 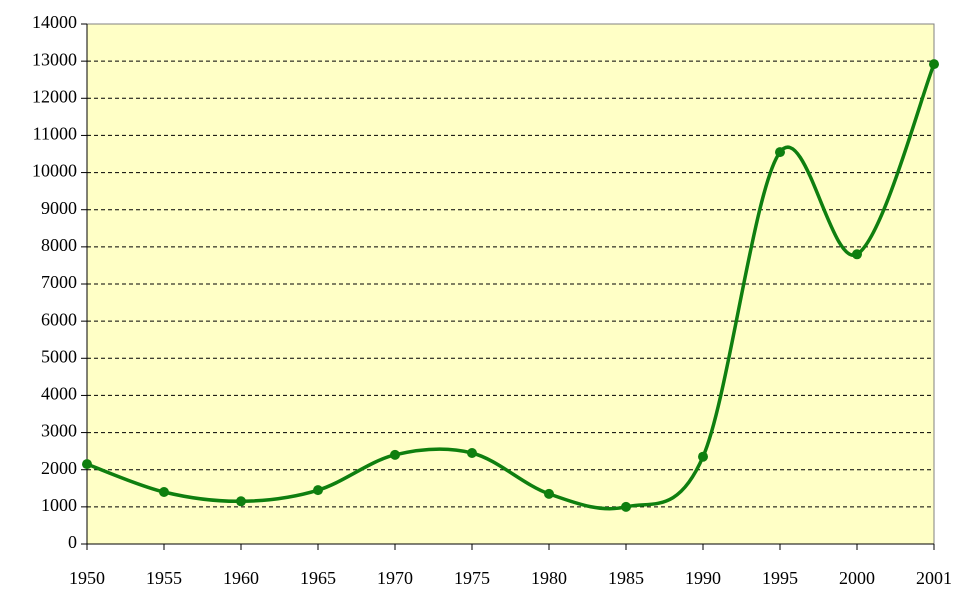 What do you see at coordinates (549, 578) in the screenshot?
I see `x-tick-label: 1980` at bounding box center [549, 578].